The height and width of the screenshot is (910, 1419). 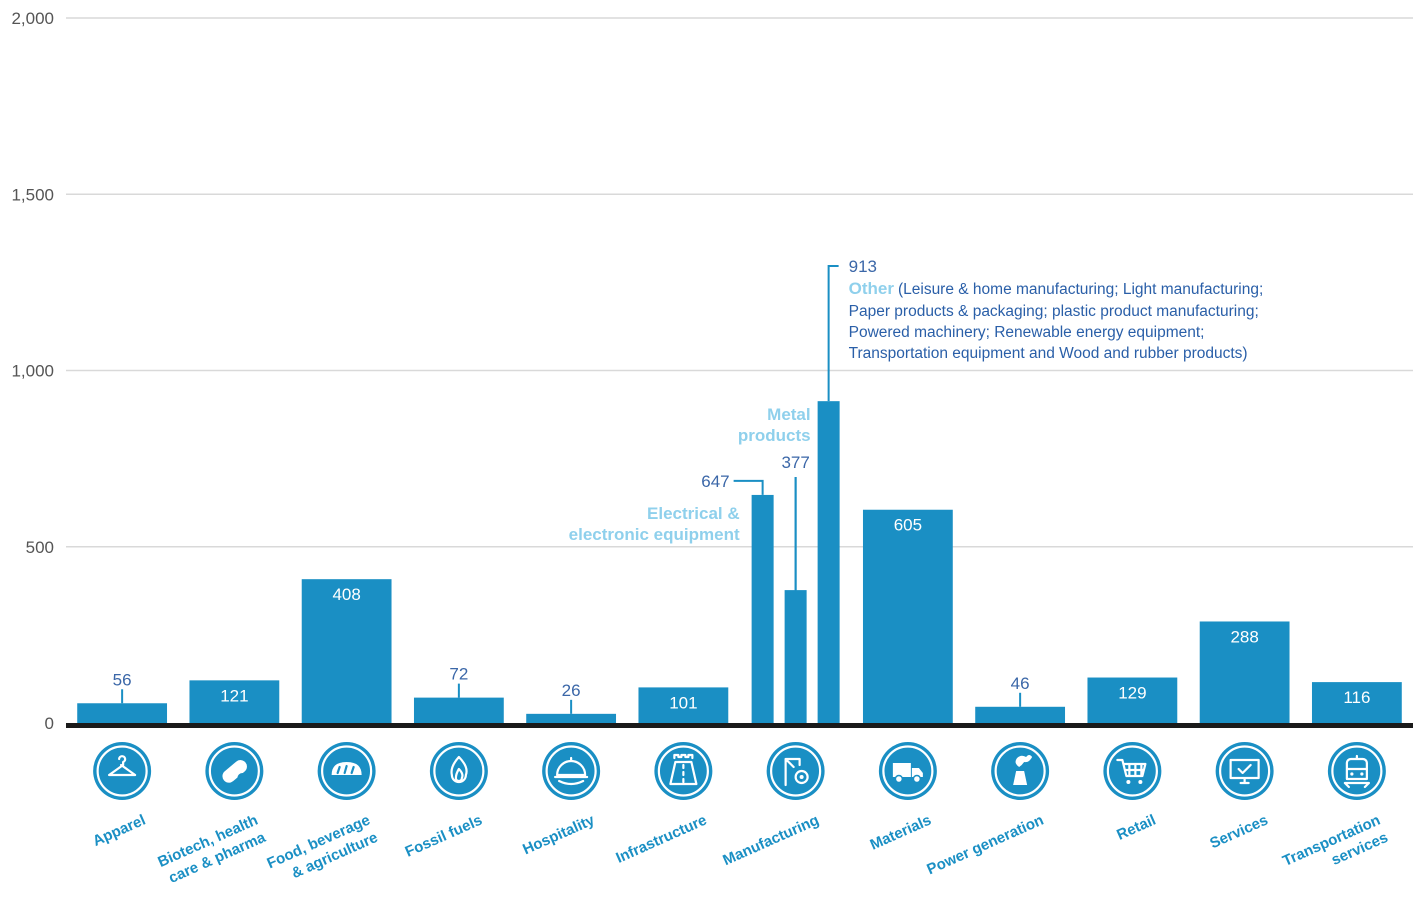 What do you see at coordinates (693, 513) in the screenshot?
I see `sub-category-label: Electrical &` at bounding box center [693, 513].